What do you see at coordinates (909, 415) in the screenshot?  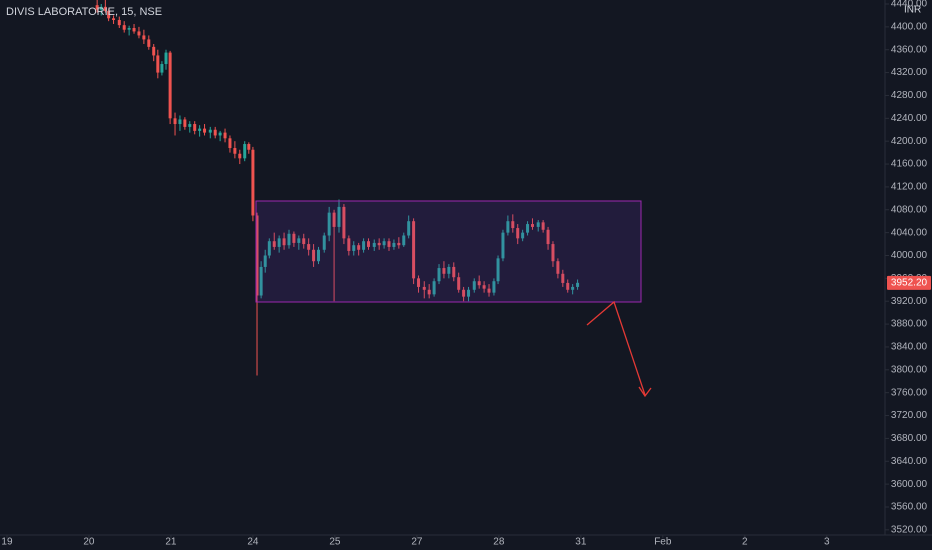 I see `y-tick-label: 3720.00` at bounding box center [909, 415].